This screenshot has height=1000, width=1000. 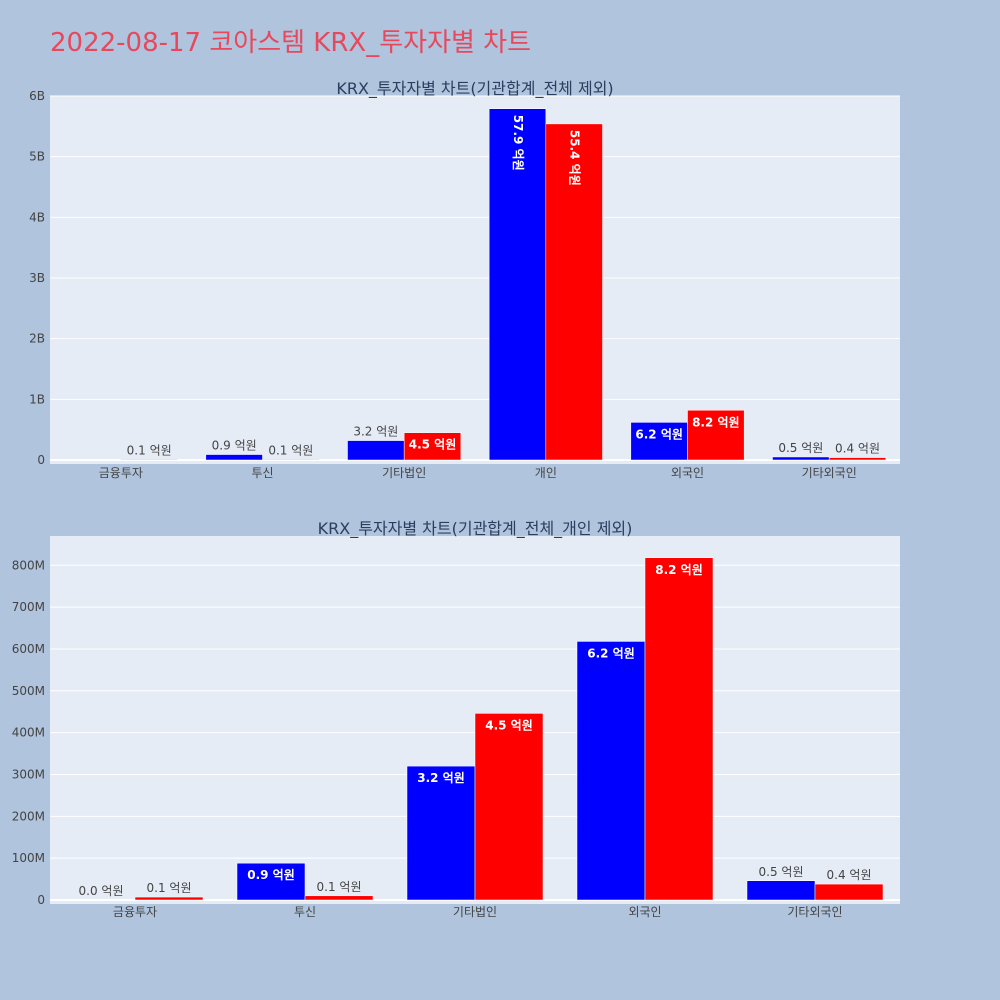 I want to click on y-tick-label: 300M, so click(x=28, y=774).